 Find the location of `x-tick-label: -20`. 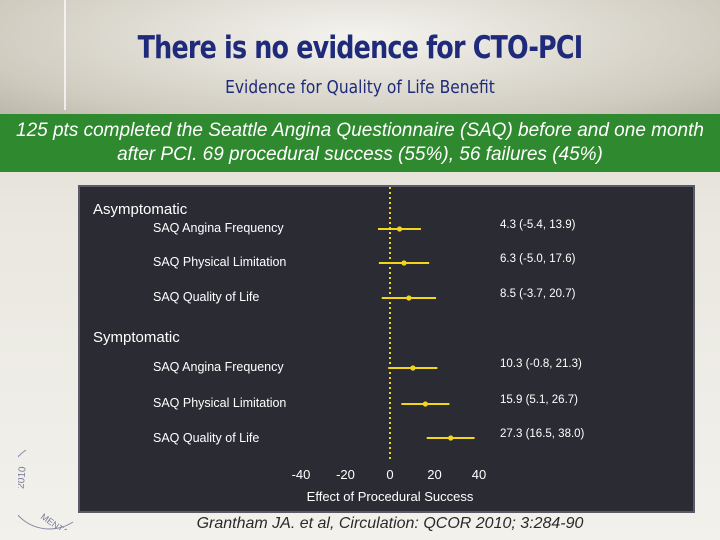

x-tick-label: -20 is located at coordinates (345, 474).